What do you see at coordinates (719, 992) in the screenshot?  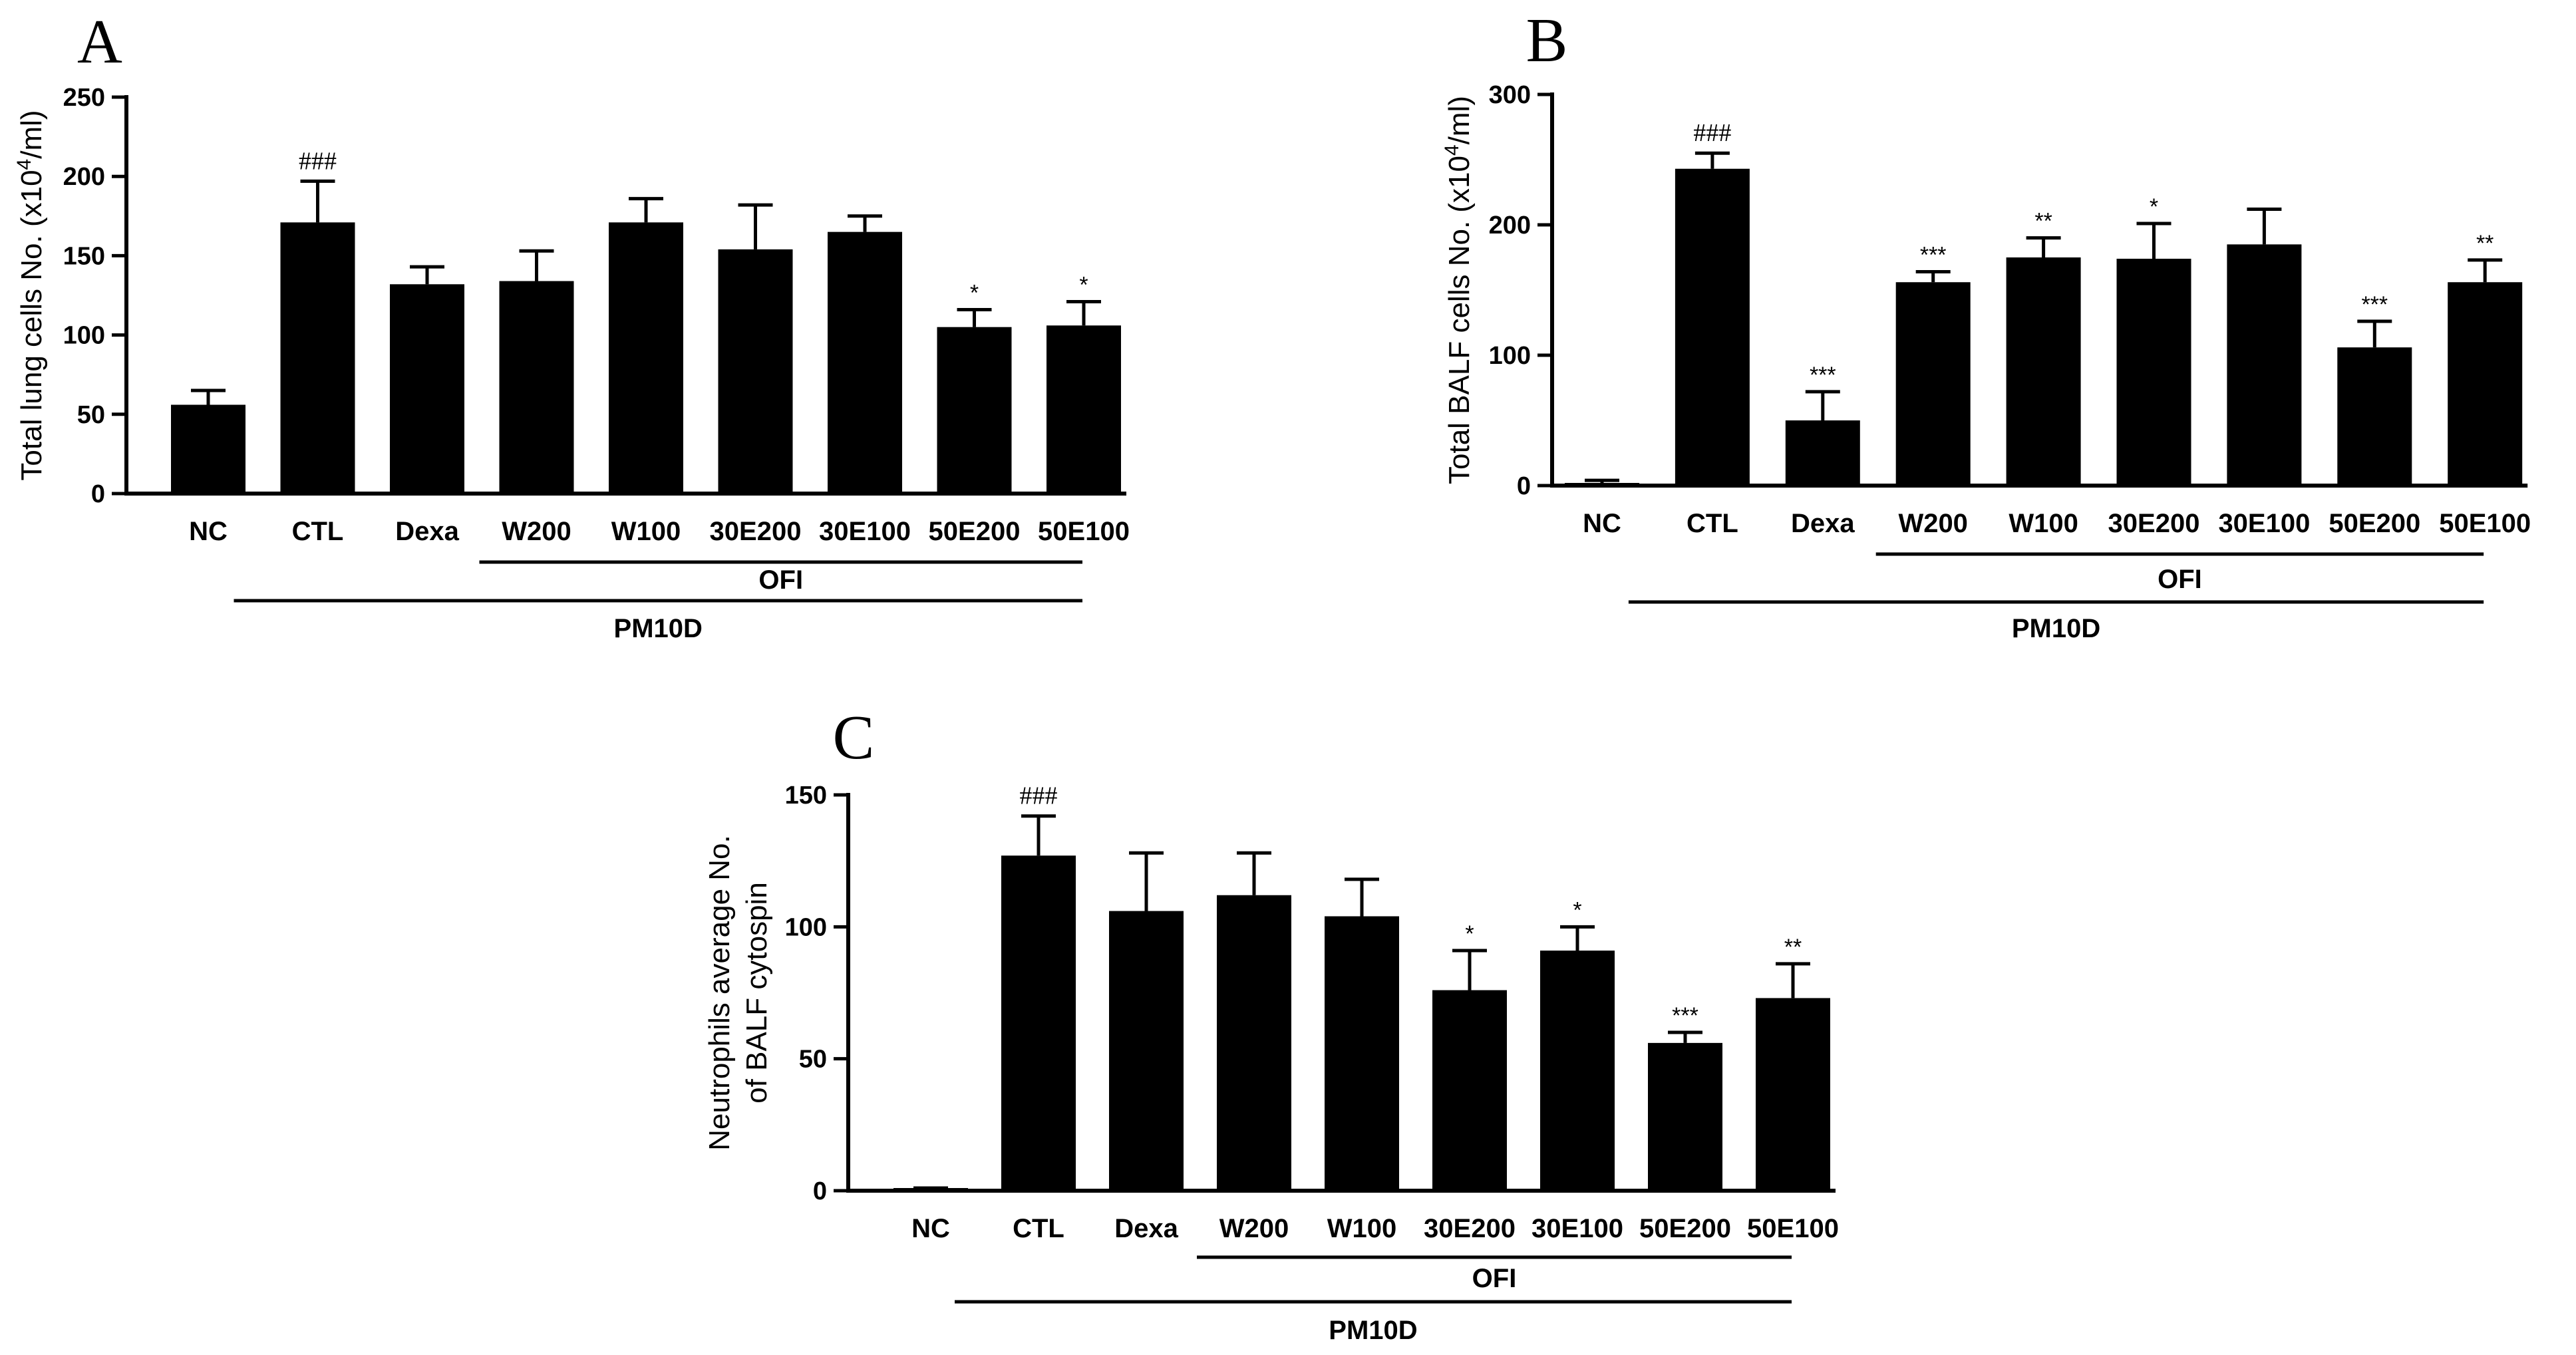 I see `y-axis-title-line-1: Neutrophils average No.` at bounding box center [719, 992].